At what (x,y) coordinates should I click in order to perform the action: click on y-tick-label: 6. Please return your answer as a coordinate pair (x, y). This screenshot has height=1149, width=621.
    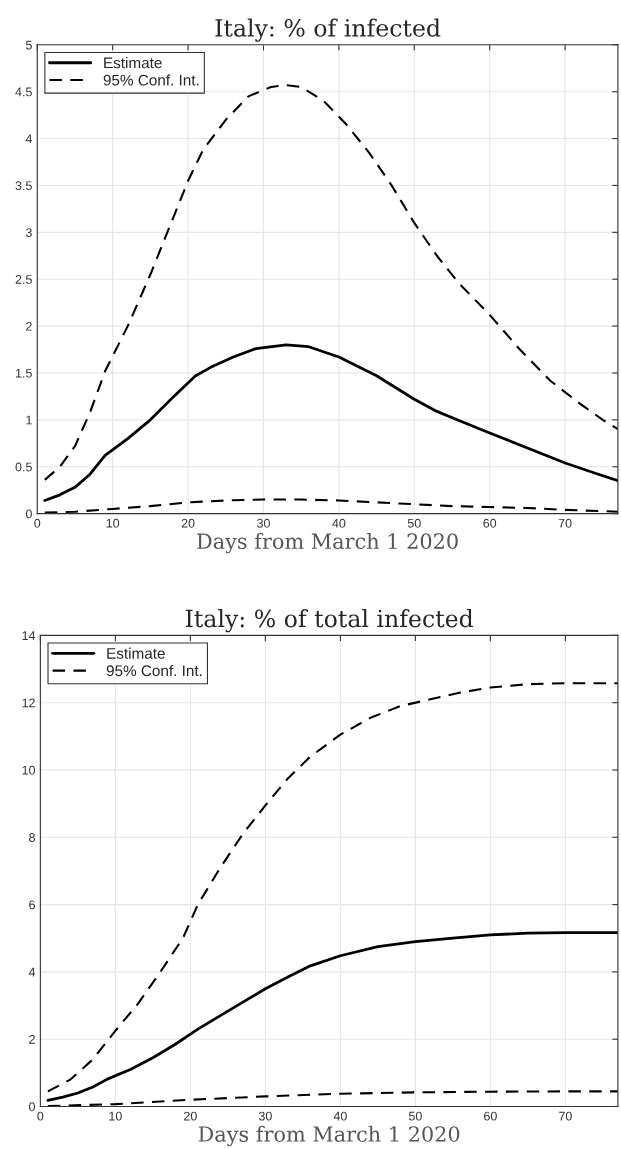
    Looking at the image, I should click on (32, 905).